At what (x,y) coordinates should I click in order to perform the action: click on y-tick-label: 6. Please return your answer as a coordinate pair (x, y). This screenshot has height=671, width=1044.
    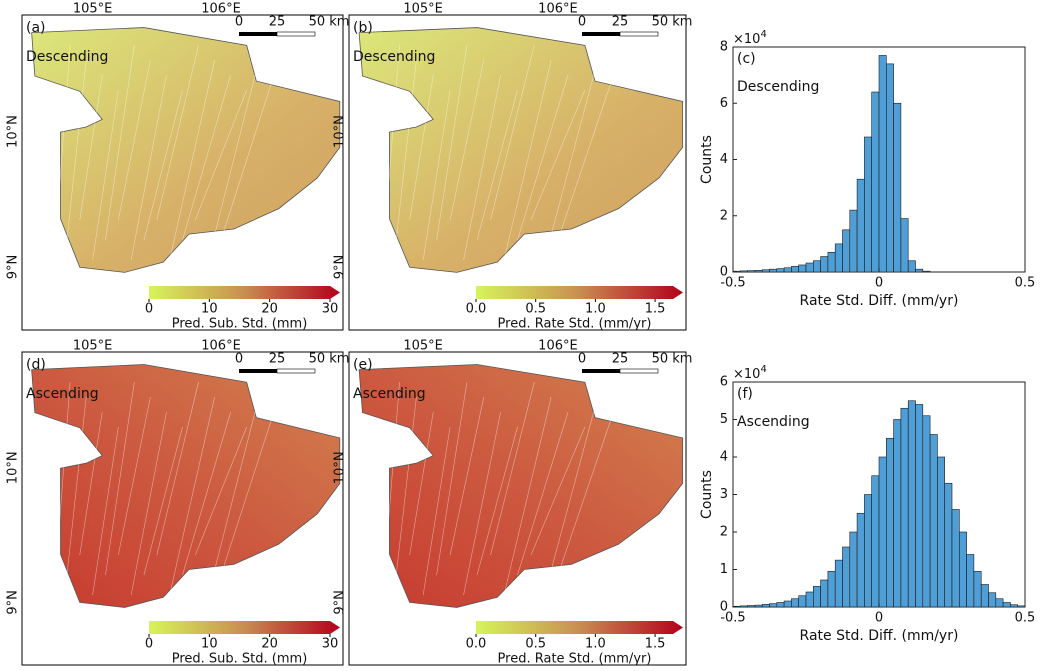
    Looking at the image, I should click on (724, 382).